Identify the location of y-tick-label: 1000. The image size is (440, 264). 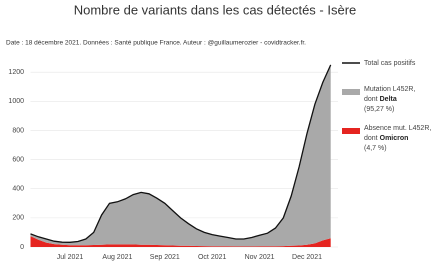
(16, 101).